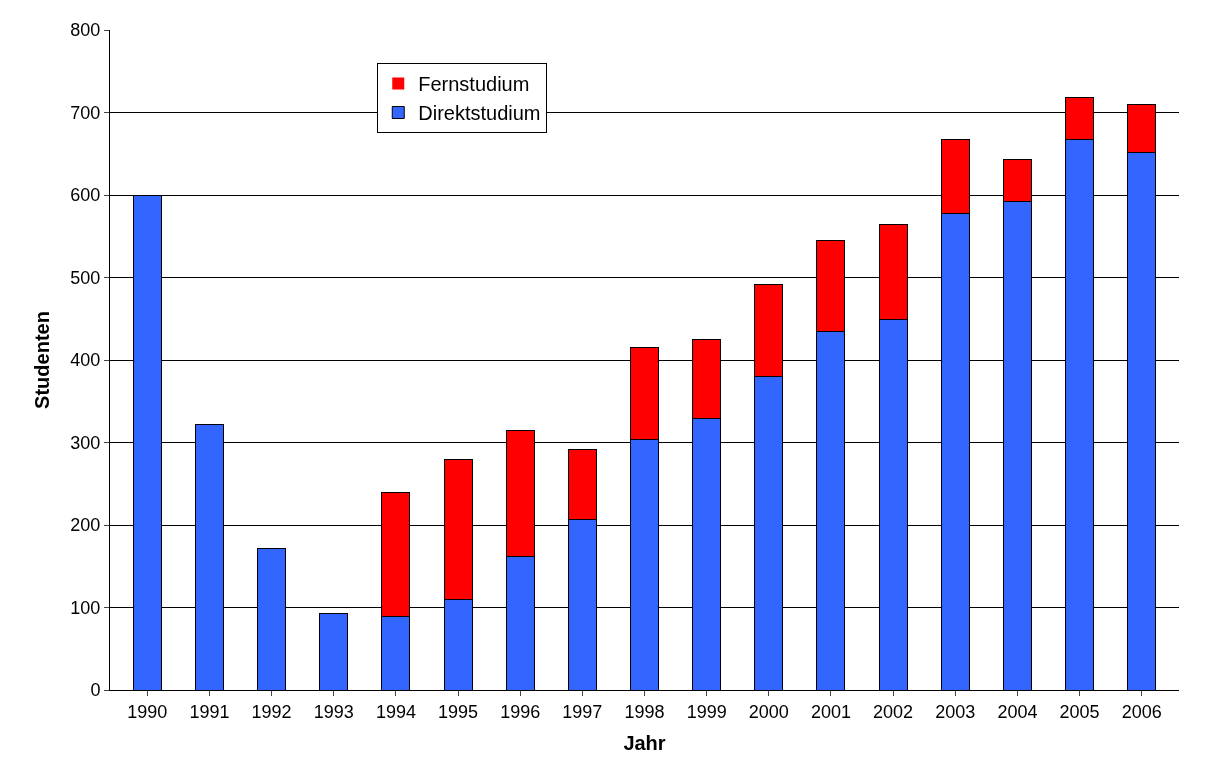  Describe the element at coordinates (1017, 711) in the screenshot. I see `x-tick-label: 2004` at that location.